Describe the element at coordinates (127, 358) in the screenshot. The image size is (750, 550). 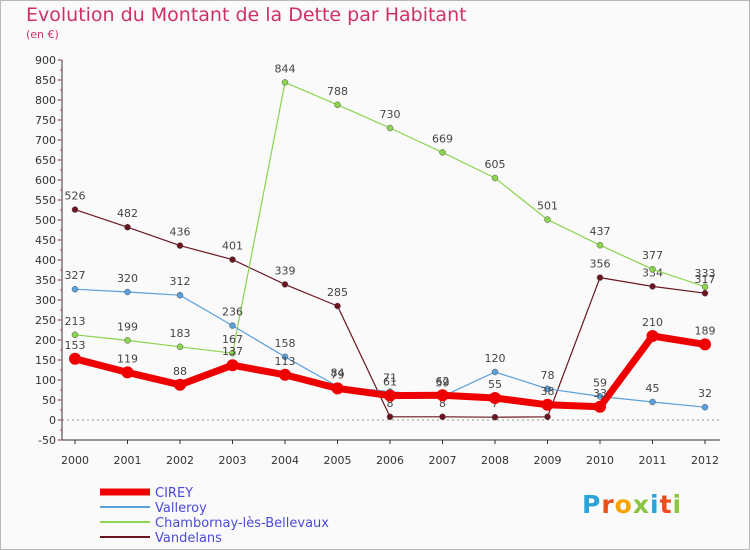
I see `data-label: 119` at that location.